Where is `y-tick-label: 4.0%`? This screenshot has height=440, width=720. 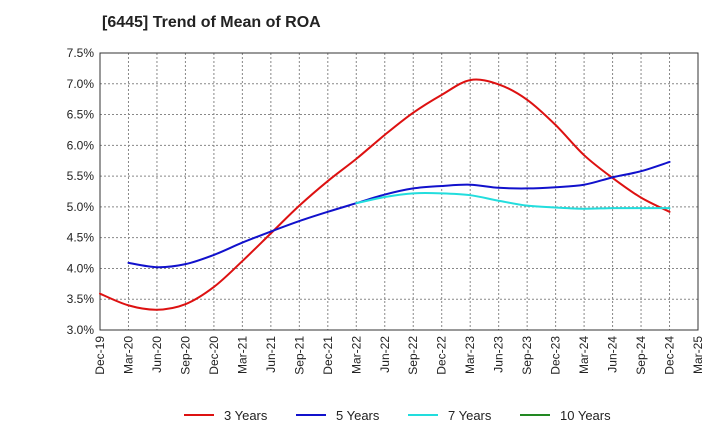
y-tick-label: 4.0% is located at coordinates (81, 268).